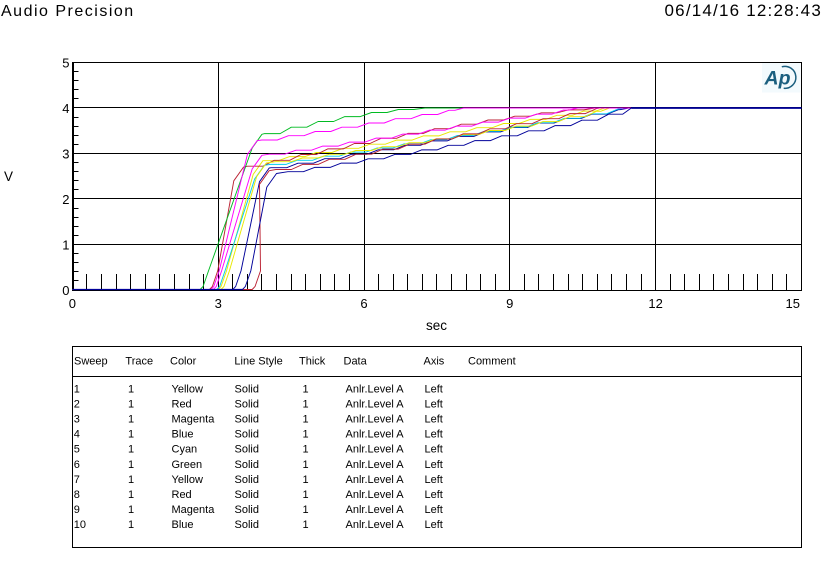 This screenshot has height=572, width=823. I want to click on svg-text: 7, so click(77, 480).